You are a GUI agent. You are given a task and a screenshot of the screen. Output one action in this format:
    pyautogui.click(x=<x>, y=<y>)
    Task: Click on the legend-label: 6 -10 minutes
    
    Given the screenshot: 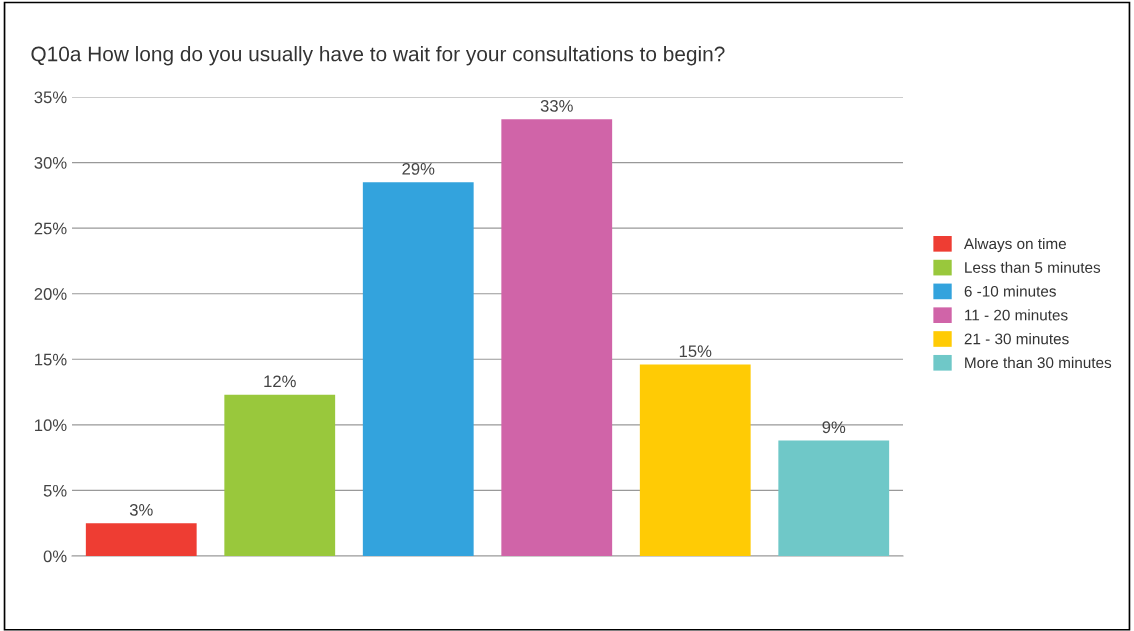 What is the action you would take?
    pyautogui.click(x=1010, y=291)
    